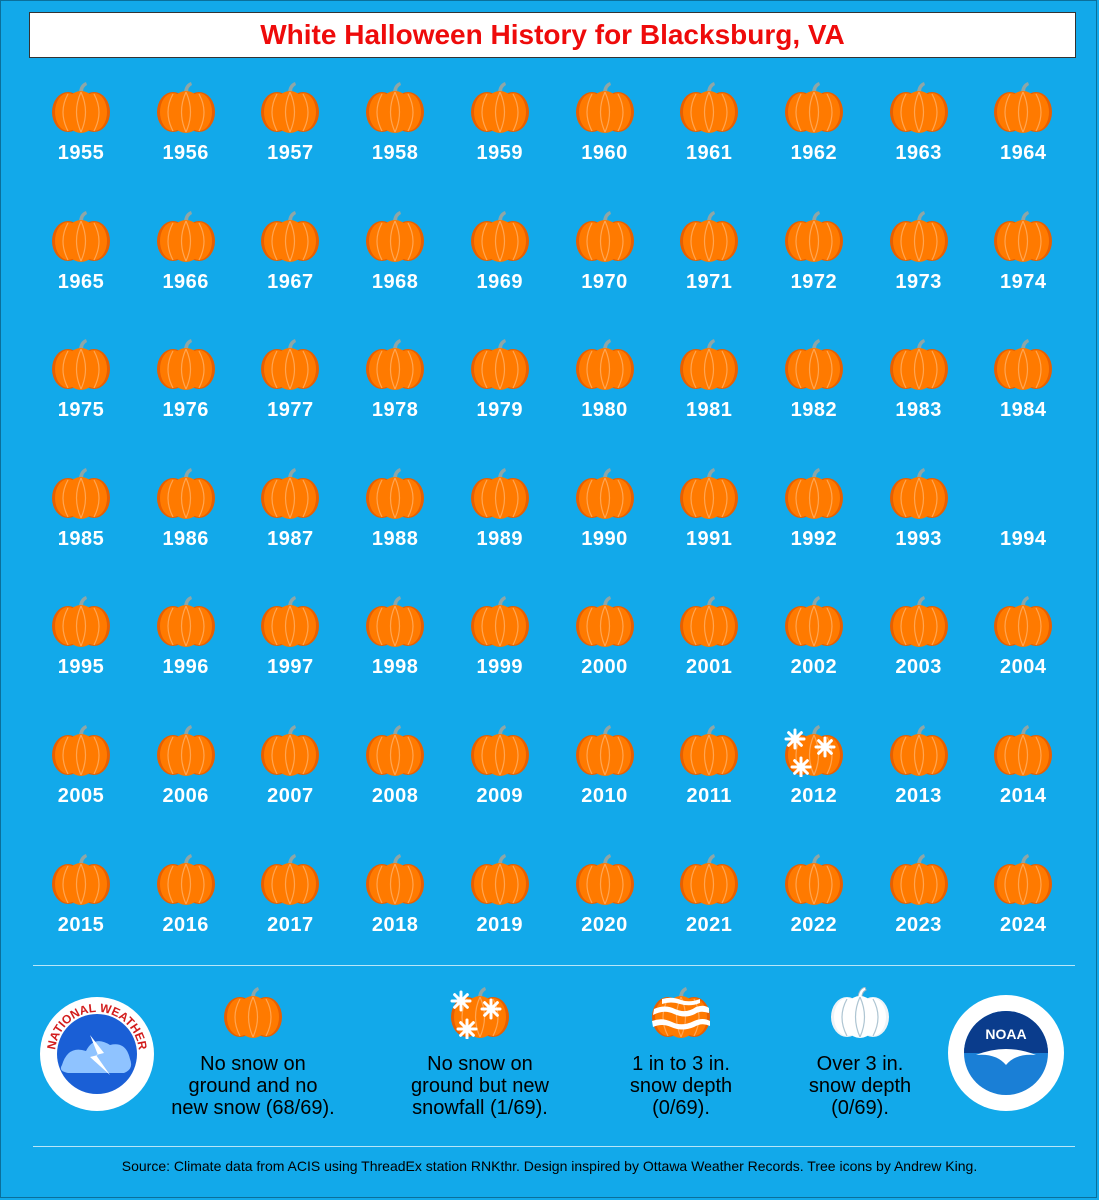 This screenshot has width=1099, height=1200. I want to click on year-label: 2007, so click(290, 796).